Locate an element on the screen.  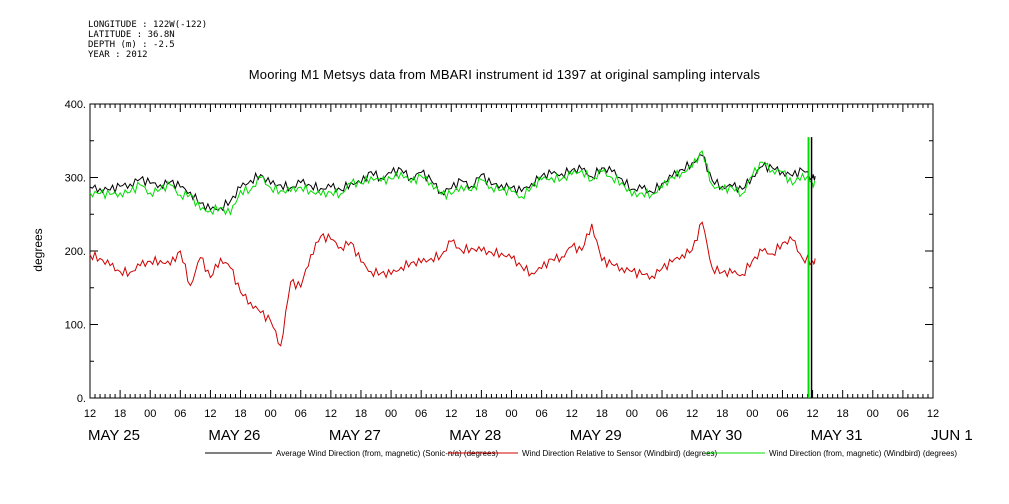
y-tick-label: 0. is located at coordinates (81, 399).